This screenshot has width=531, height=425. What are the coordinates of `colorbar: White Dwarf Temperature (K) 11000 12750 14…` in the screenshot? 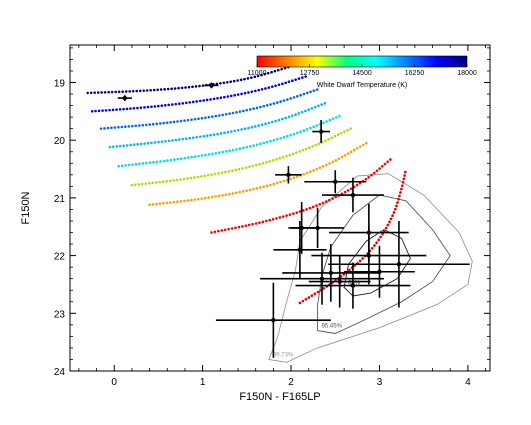 It's located at (362, 72).